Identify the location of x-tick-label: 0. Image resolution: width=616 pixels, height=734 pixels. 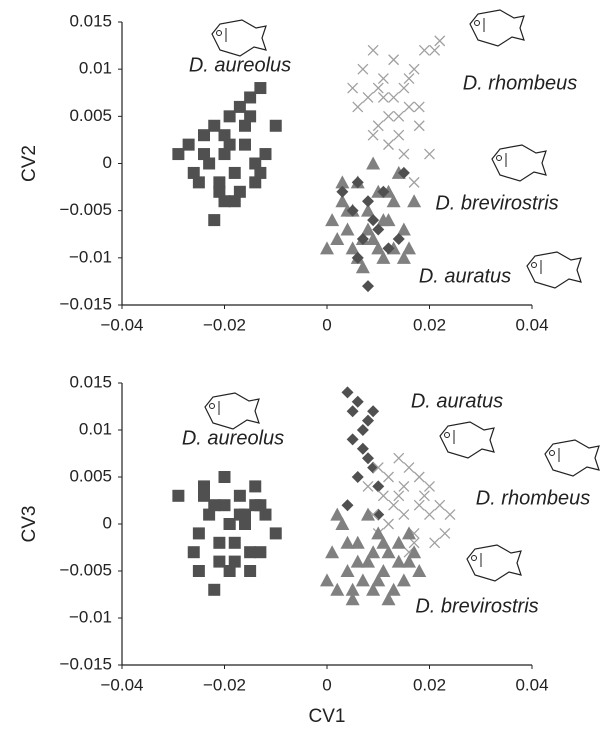
(326, 324).